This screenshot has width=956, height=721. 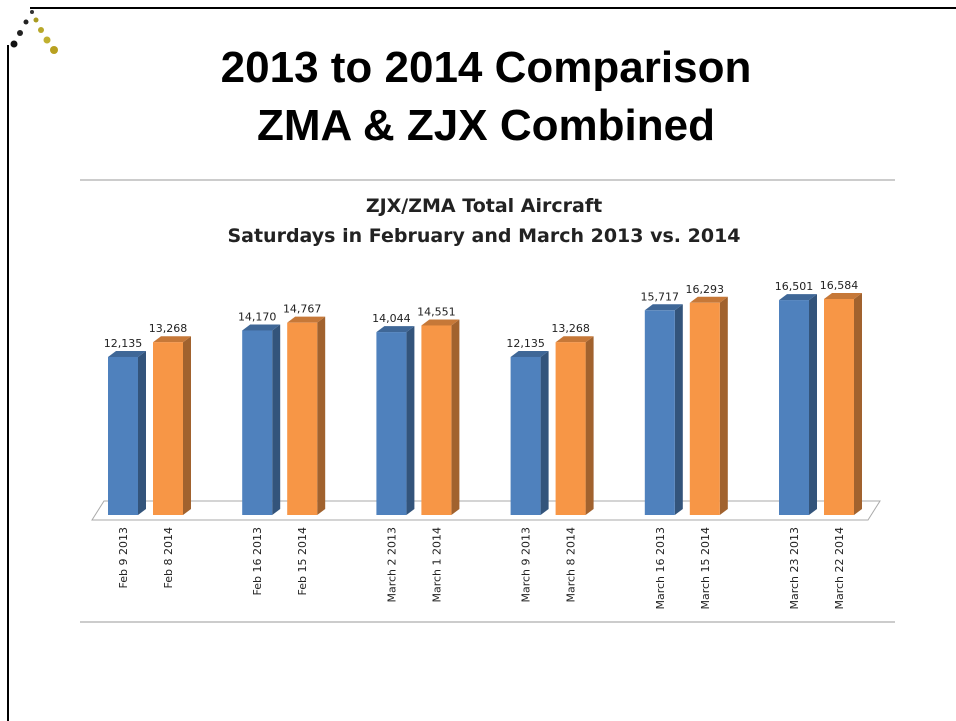 I want to click on value-label: 16,293, so click(x=705, y=289).